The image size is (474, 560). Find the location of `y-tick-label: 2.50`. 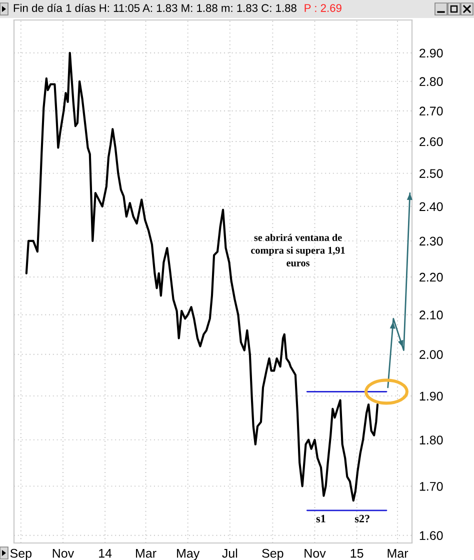

y-tick-label: 2.50 is located at coordinates (431, 173).